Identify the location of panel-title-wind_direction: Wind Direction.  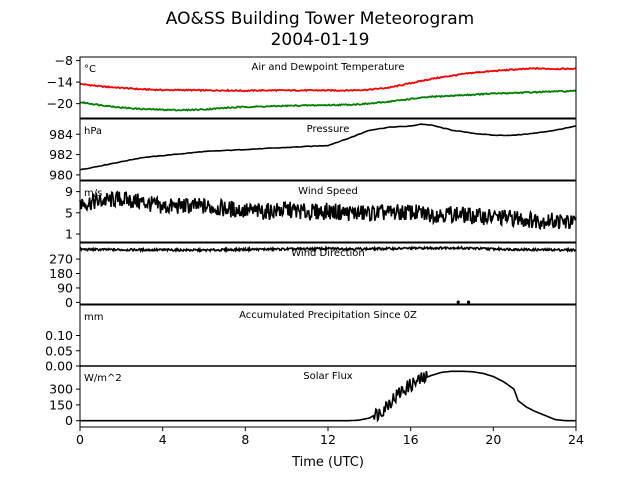
(328, 253).